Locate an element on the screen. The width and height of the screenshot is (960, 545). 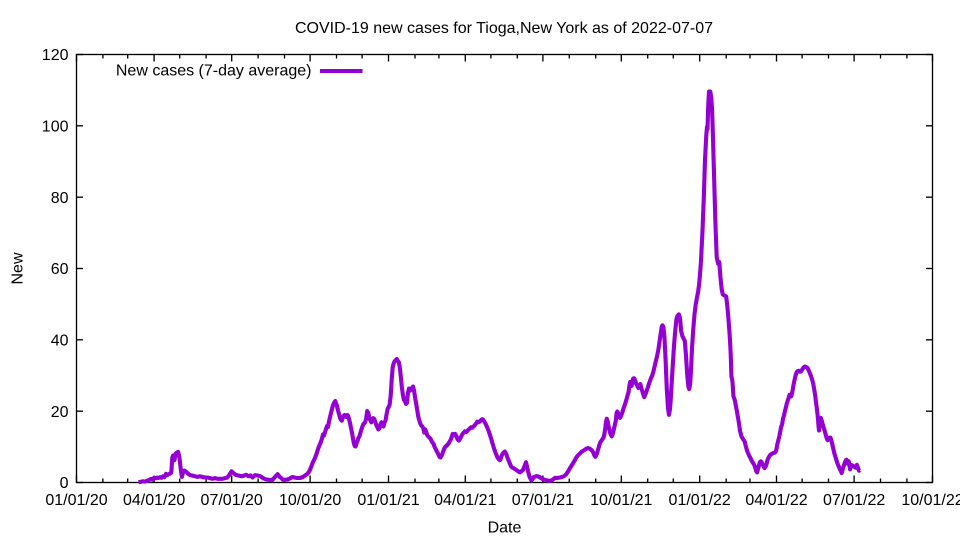
svg-text: 07/01/21 is located at coordinates (543, 500).